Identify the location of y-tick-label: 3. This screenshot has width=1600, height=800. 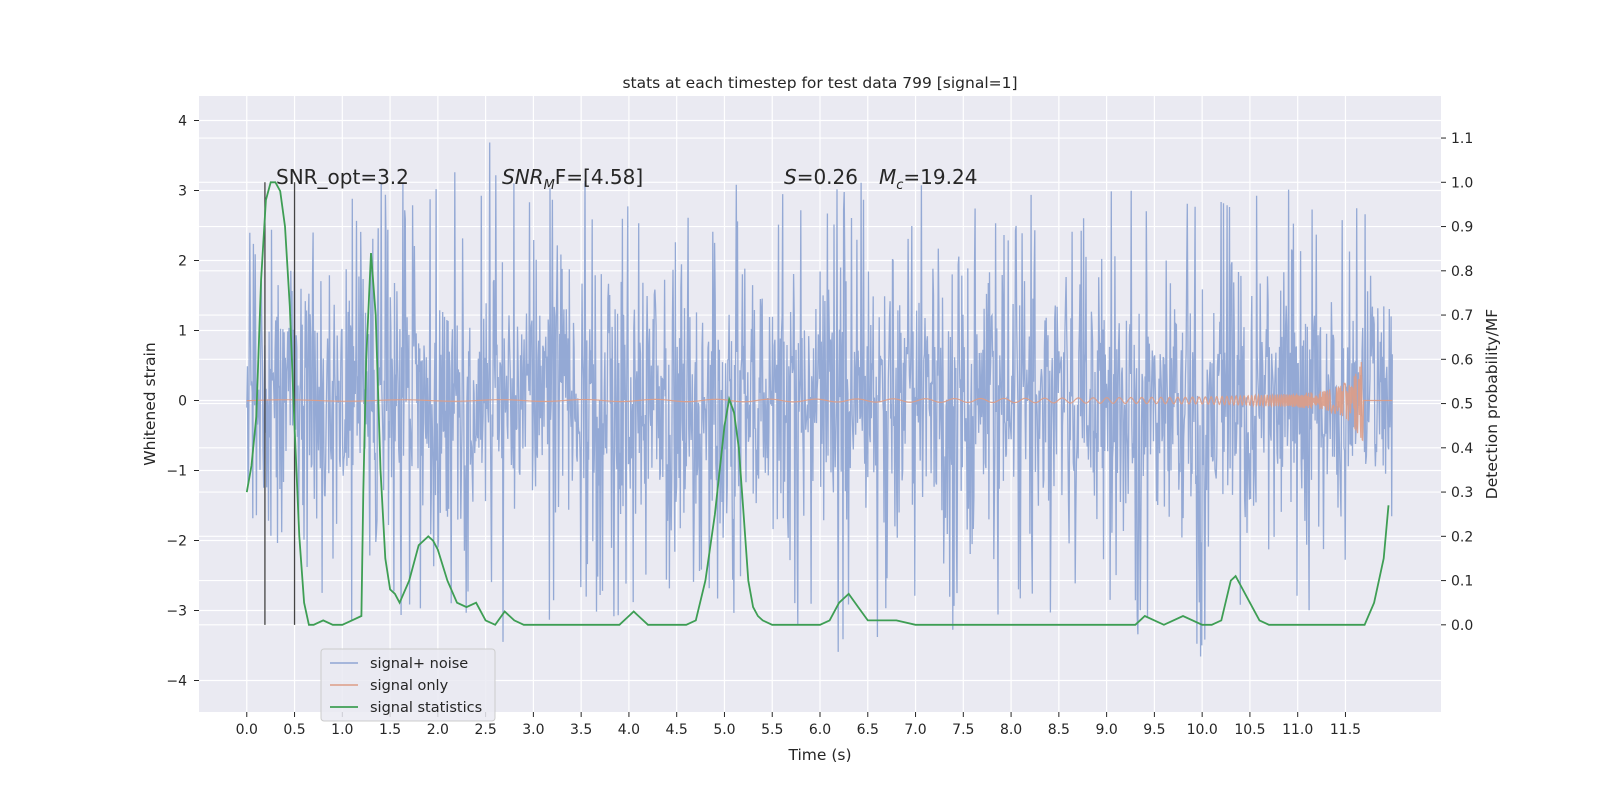
(182, 192).